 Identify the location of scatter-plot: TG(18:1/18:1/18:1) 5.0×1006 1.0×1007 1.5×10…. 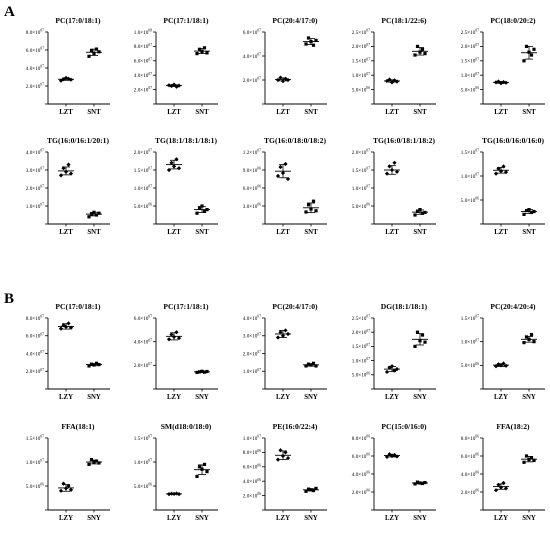
(176, 186).